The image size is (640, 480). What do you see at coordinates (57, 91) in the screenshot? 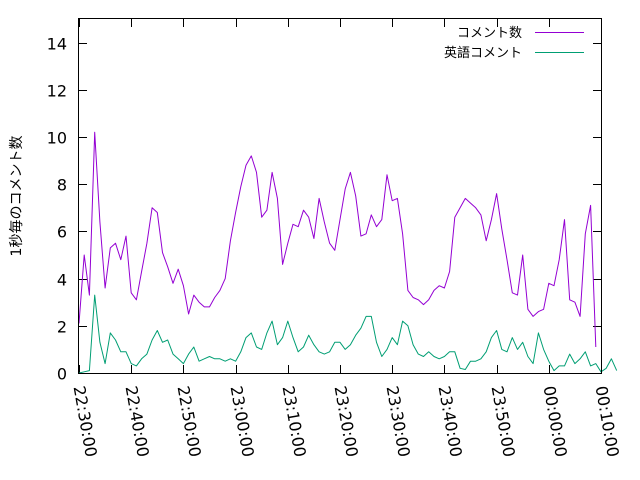
I see `y-tick-label: 12` at bounding box center [57, 91].